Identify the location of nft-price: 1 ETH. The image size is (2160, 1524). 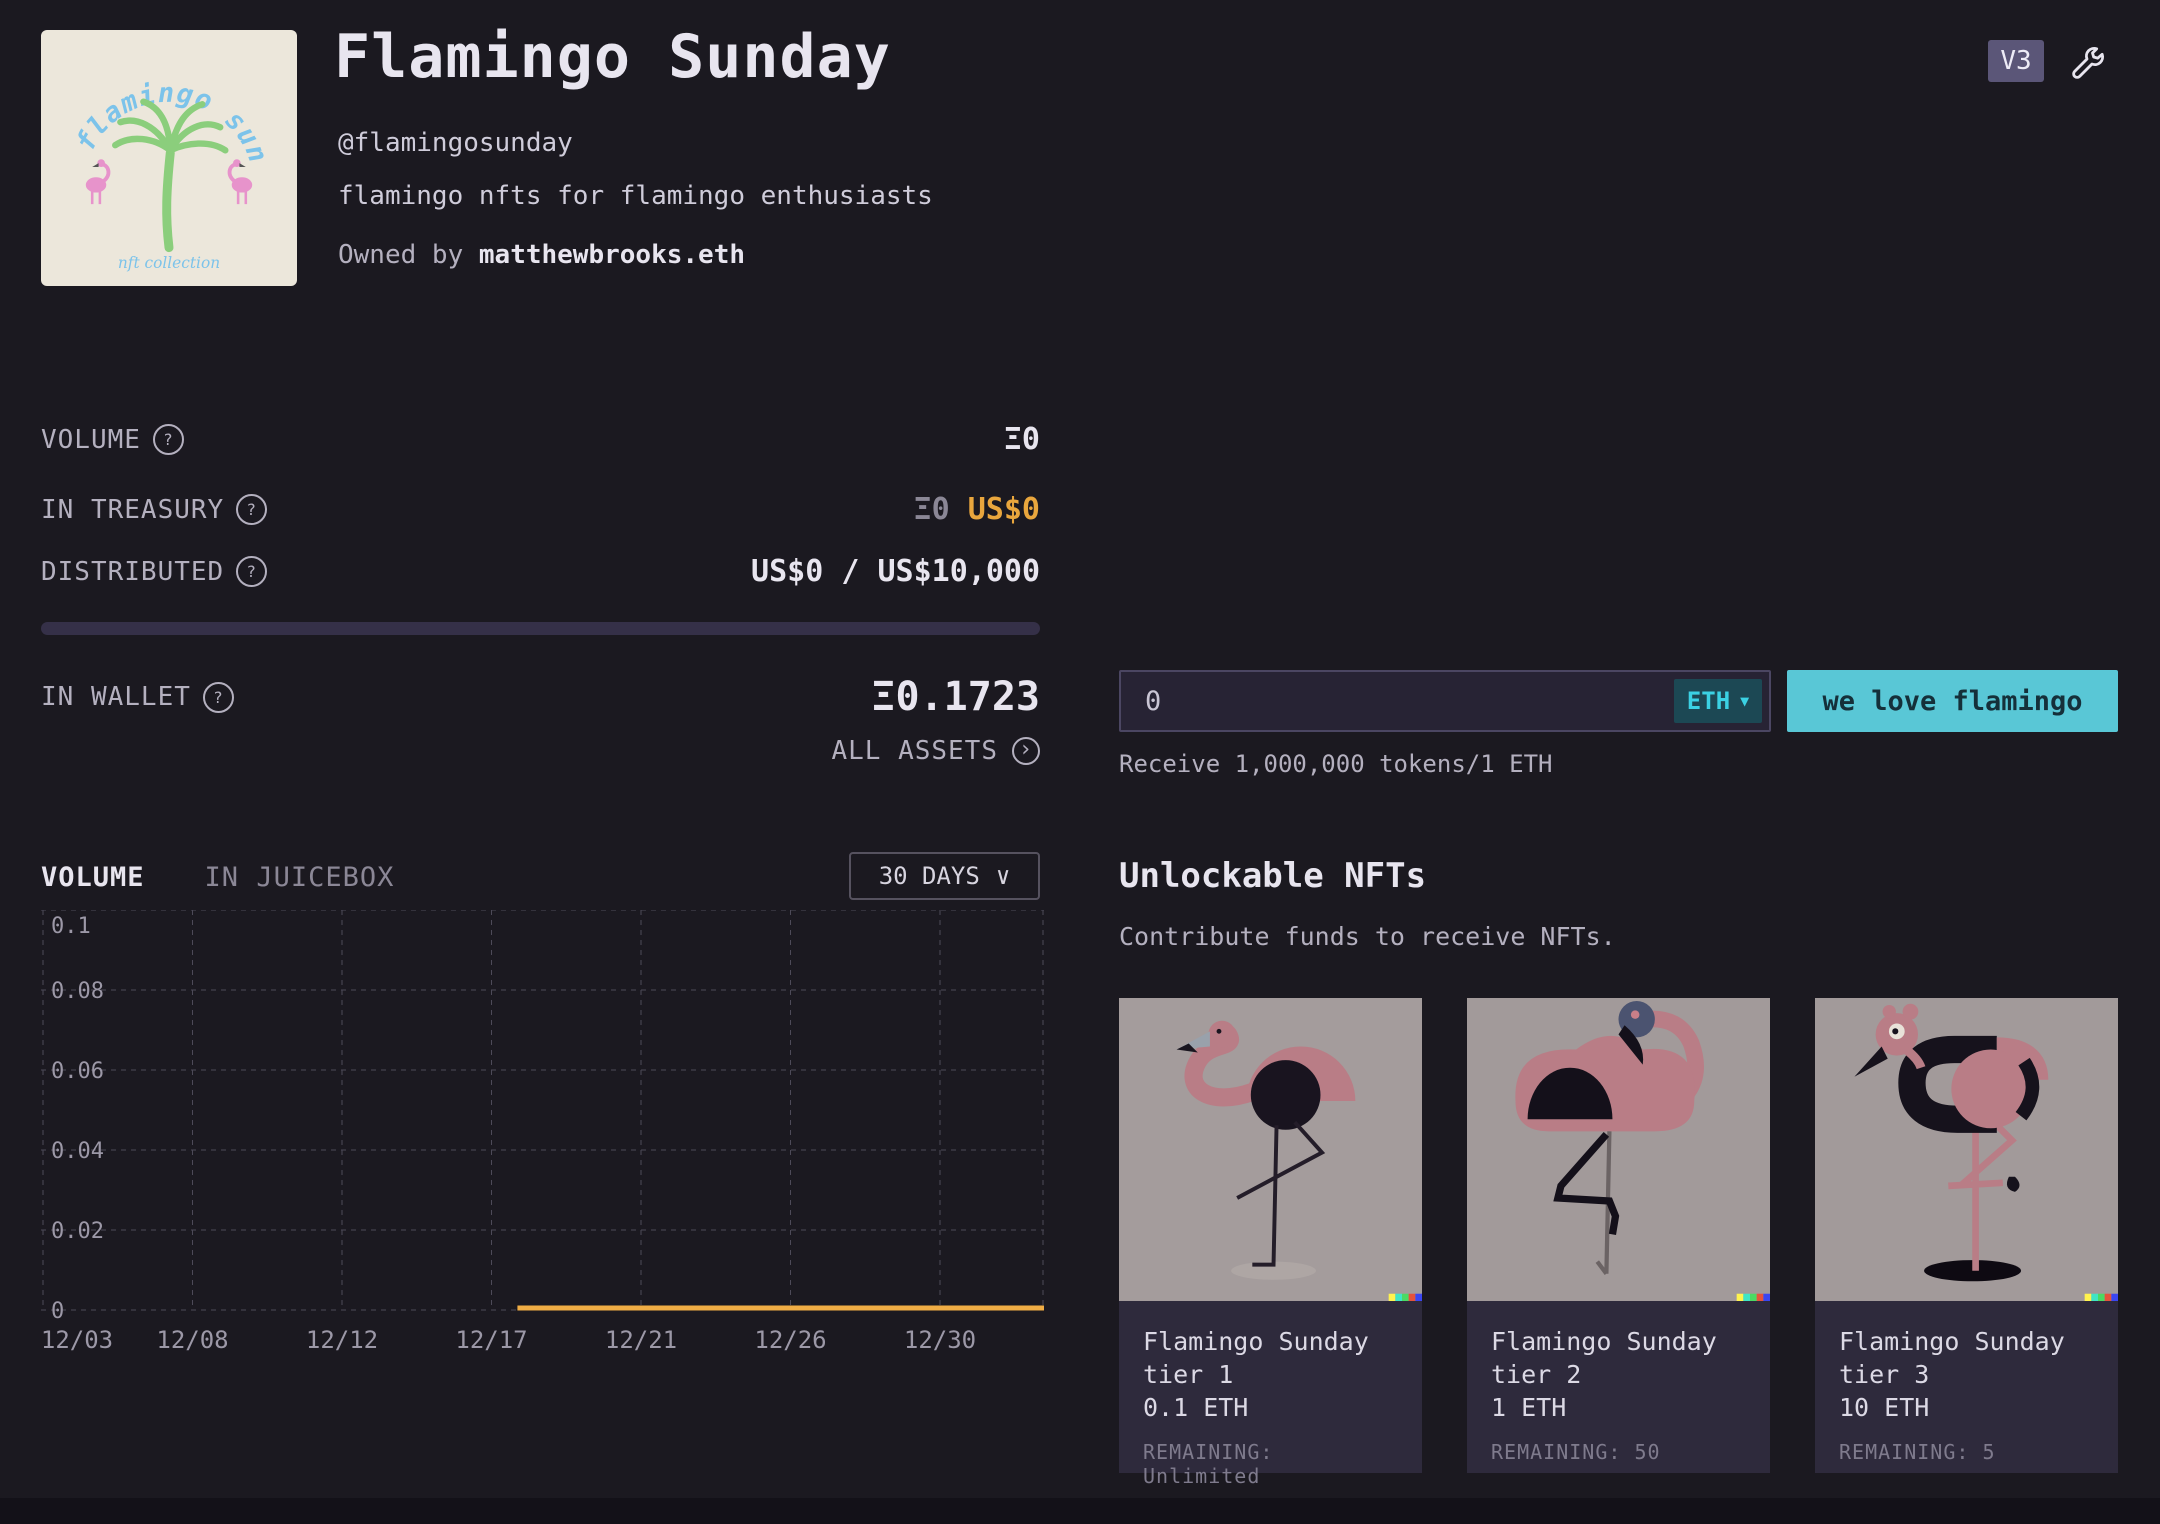
(1529, 1407).